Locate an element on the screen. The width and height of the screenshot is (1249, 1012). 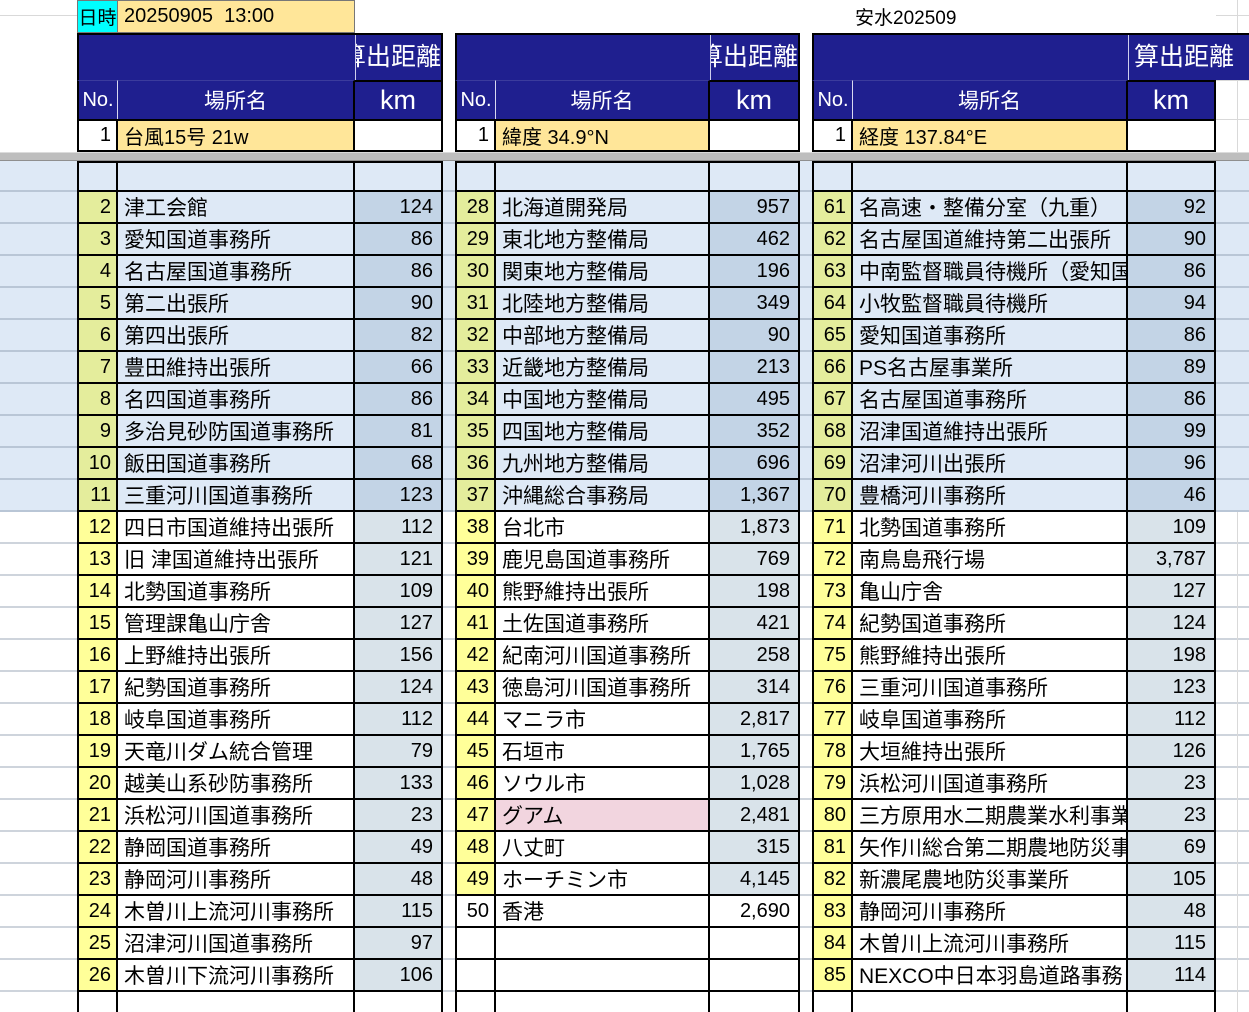
distance-cell: 106 is located at coordinates (399, 975).